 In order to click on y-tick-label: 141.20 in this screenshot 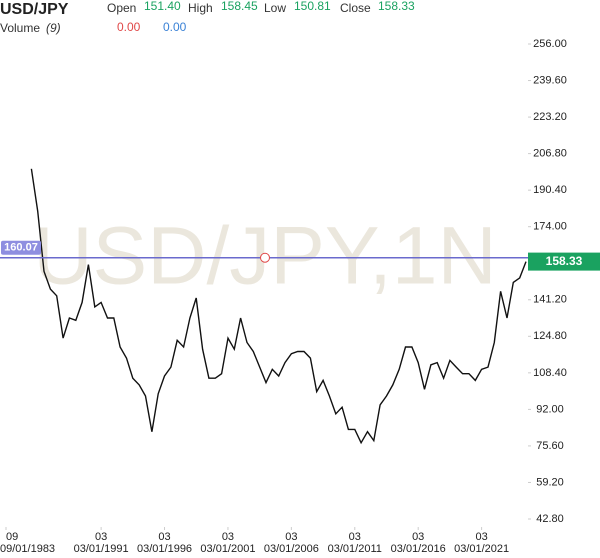, I will do `click(550, 300)`.